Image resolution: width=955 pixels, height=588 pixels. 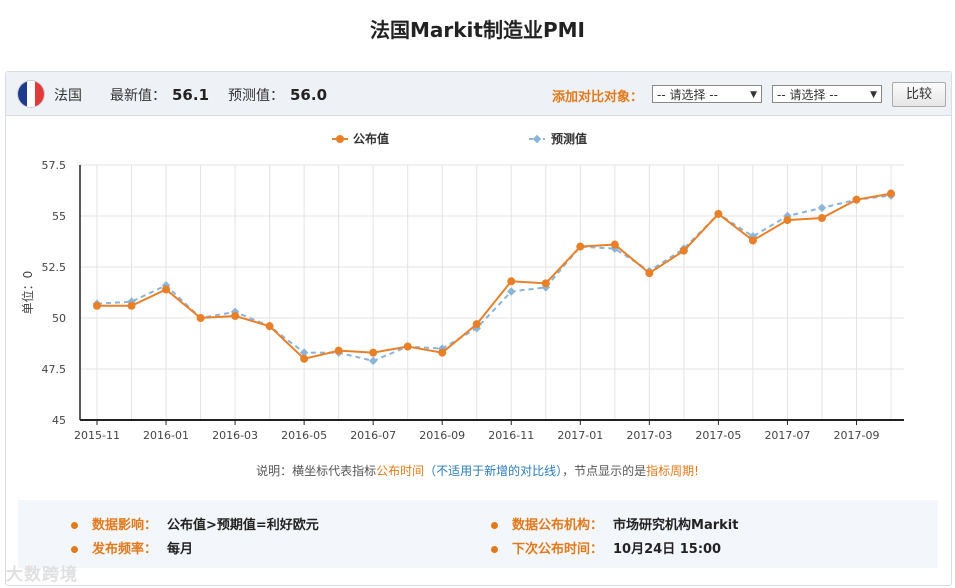 I want to click on x-tick-label: 2017-05, so click(x=718, y=435).